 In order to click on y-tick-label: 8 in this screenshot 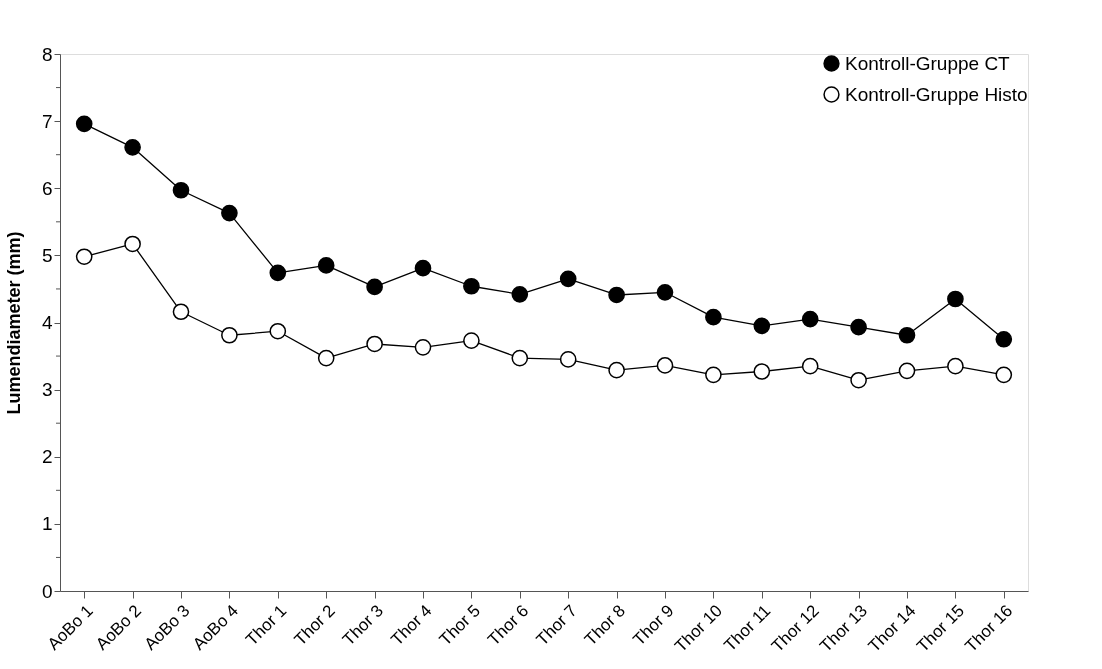, I will do `click(47, 54)`.